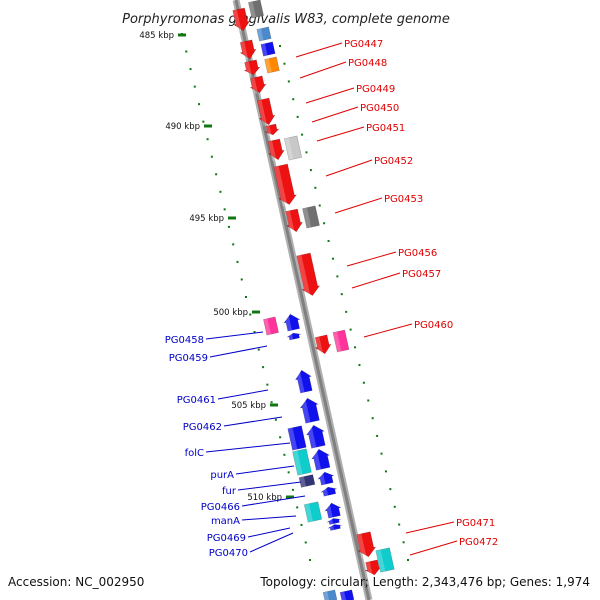 Image resolution: width=600 pixels, height=600 pixels. What do you see at coordinates (433, 325) in the screenshot?
I see `gene-label: PG0460` at bounding box center [433, 325].